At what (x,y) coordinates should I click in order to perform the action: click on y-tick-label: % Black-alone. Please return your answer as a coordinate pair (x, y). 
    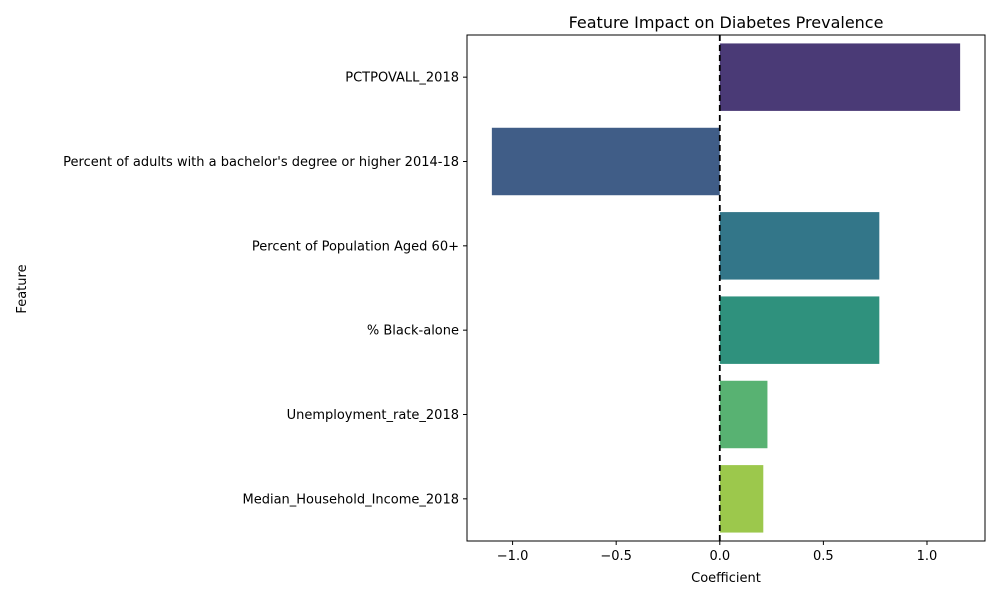
    Looking at the image, I should click on (413, 331).